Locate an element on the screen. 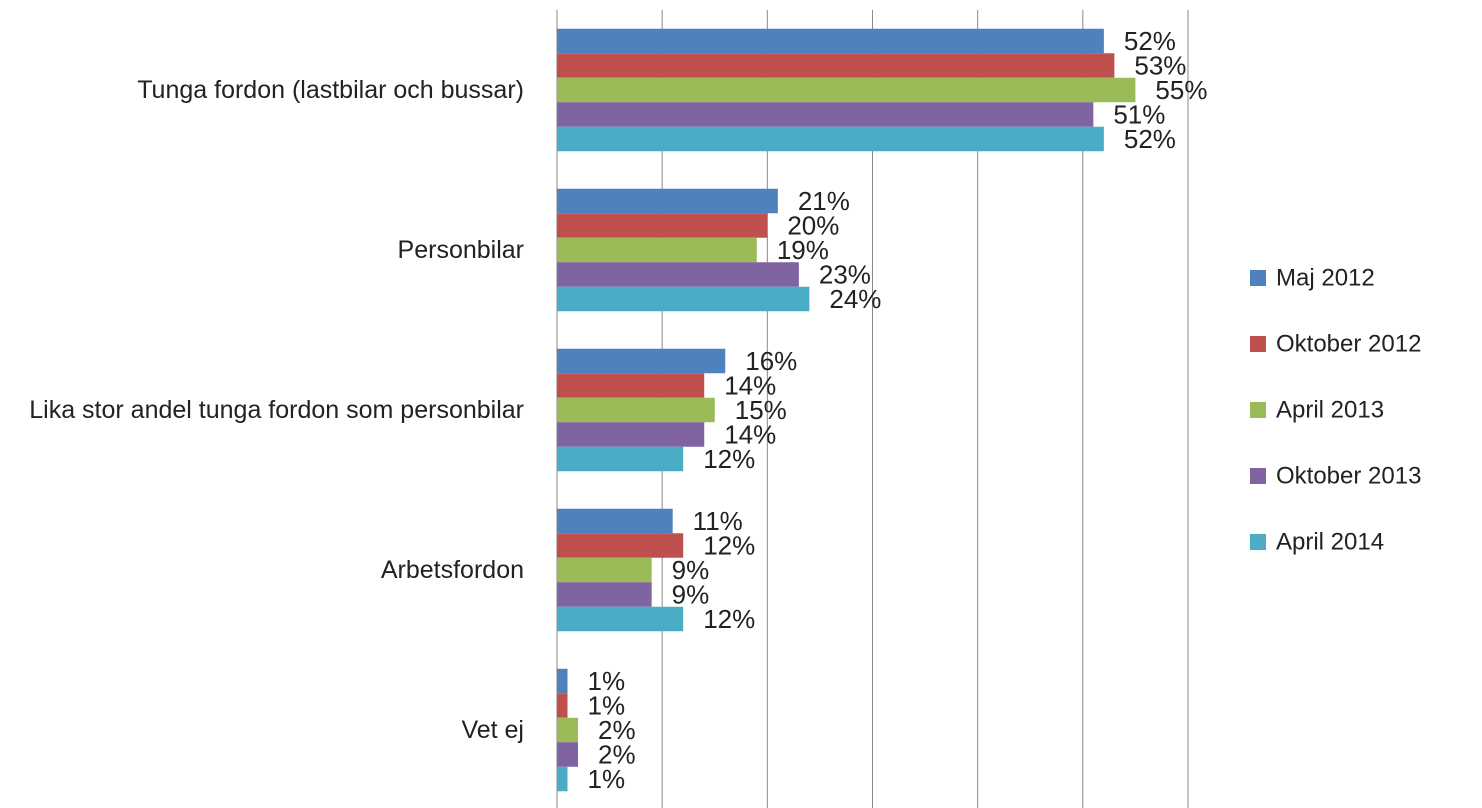 The width and height of the screenshot is (1482, 808). category-label: Arbetsfordon is located at coordinates (452, 570).